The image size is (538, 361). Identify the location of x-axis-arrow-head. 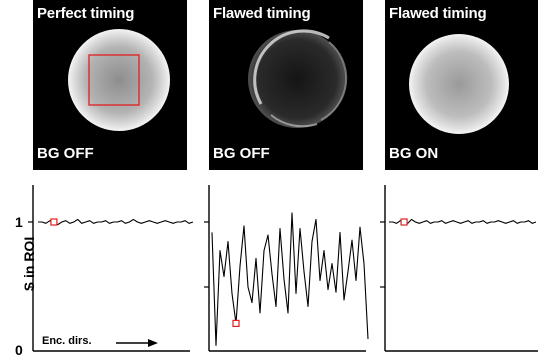
(153, 343).